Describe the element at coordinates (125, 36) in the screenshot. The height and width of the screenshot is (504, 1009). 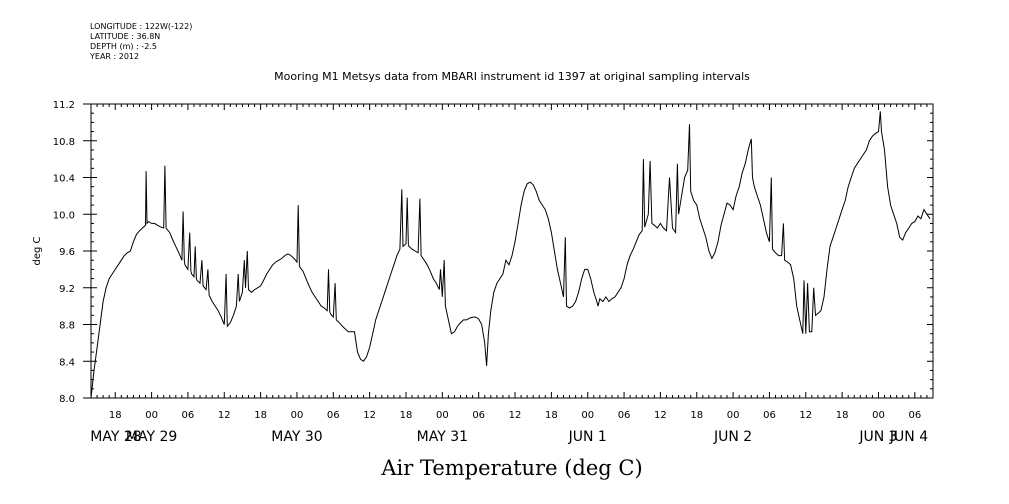
I see `latitude-label: LATITUDE : 36.8N` at that location.